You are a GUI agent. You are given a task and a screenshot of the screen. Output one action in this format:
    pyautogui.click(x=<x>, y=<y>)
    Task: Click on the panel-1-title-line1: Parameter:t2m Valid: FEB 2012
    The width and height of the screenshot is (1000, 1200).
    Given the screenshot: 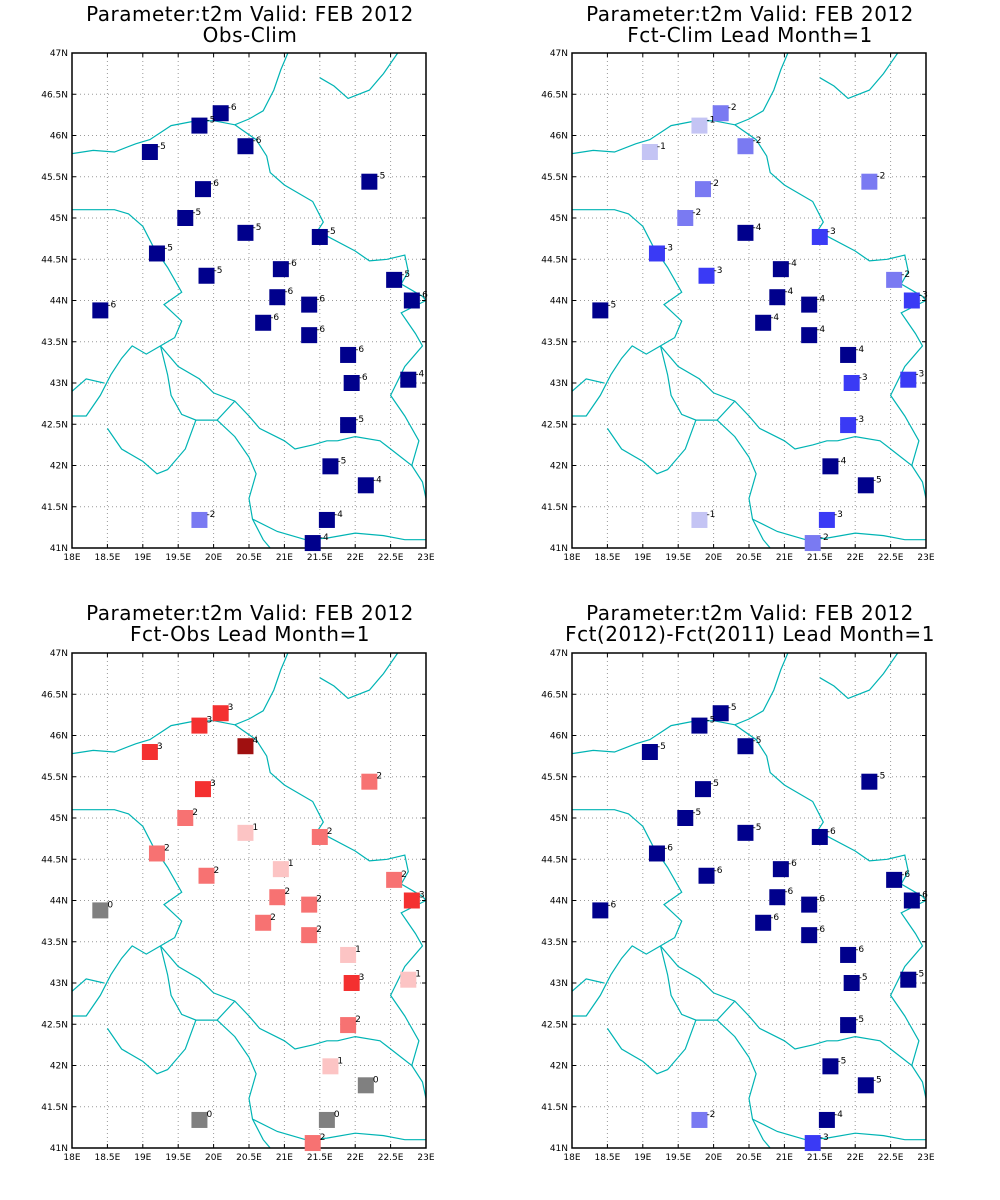 What is the action you would take?
    pyautogui.click(x=250, y=14)
    